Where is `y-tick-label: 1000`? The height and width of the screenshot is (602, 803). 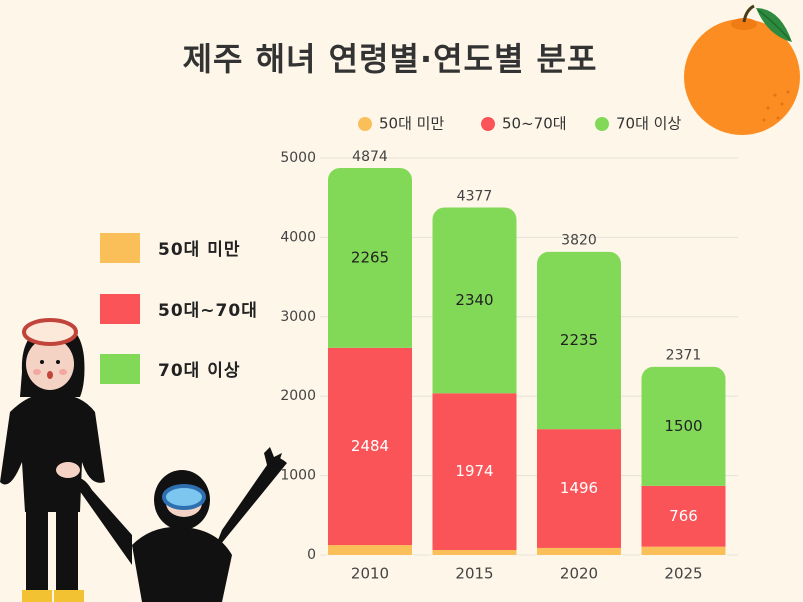 y-tick-label: 1000 is located at coordinates (298, 476).